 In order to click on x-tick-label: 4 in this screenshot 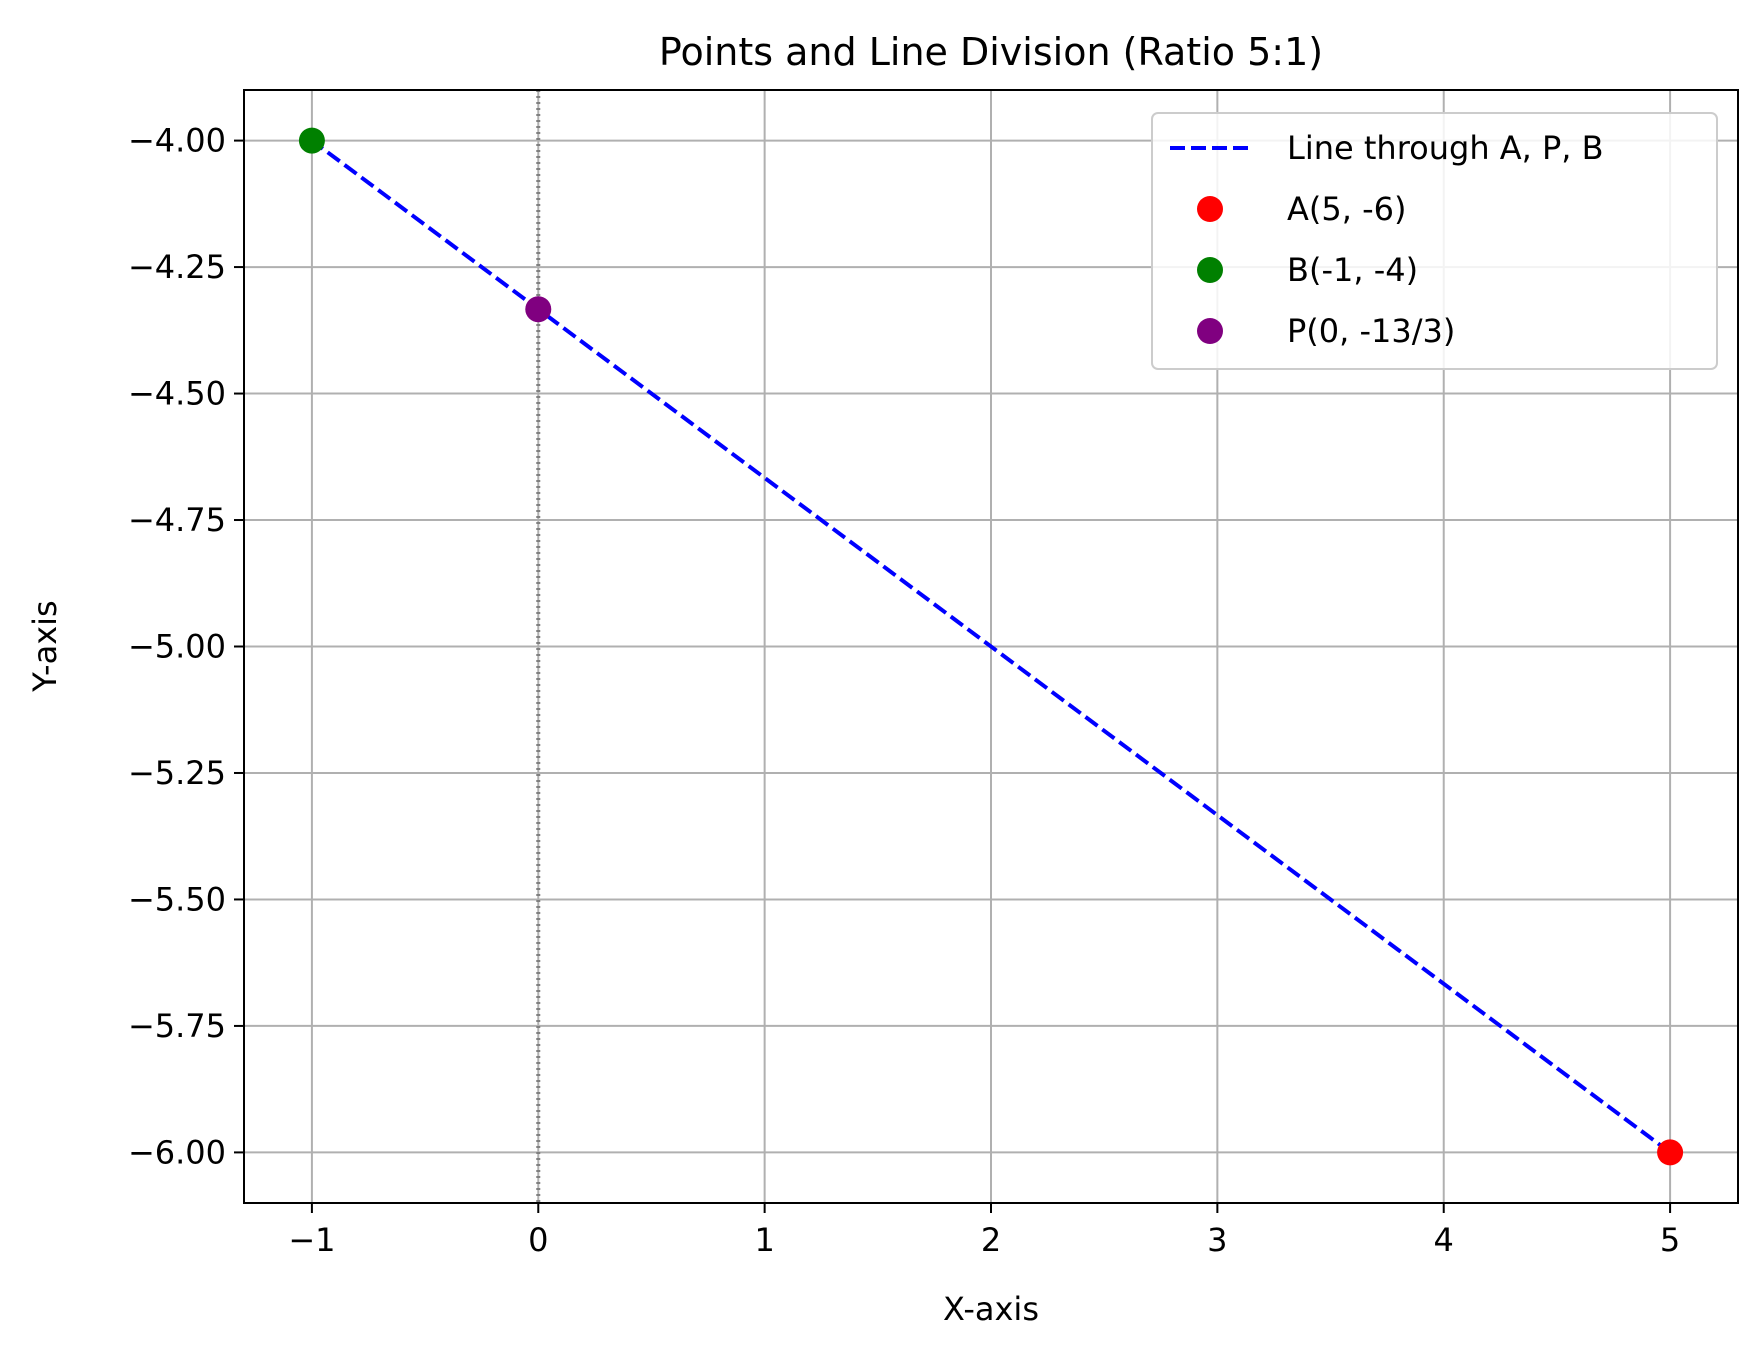, I will do `click(1444, 1240)`.